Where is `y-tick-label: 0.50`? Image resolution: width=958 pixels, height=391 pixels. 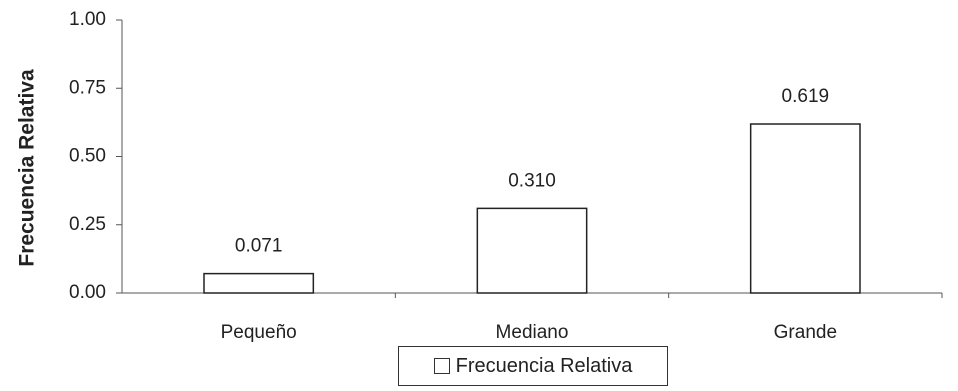
y-tick-label: 0.50 is located at coordinates (87, 156).